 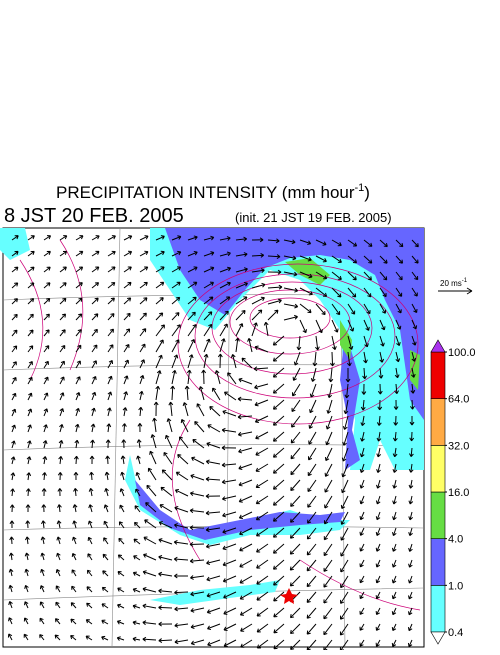 I want to click on init-label: (init. 21 JST 19 FEB. 2005), so click(x=313, y=217).